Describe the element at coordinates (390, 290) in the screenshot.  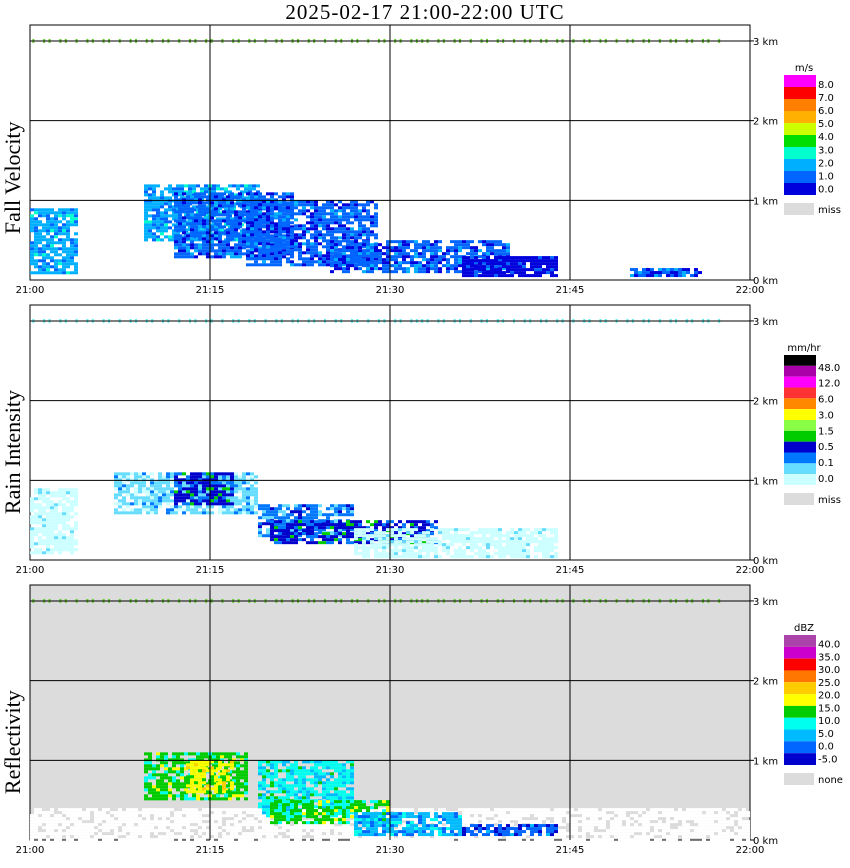
I see `x-tick-label: 21:30` at that location.